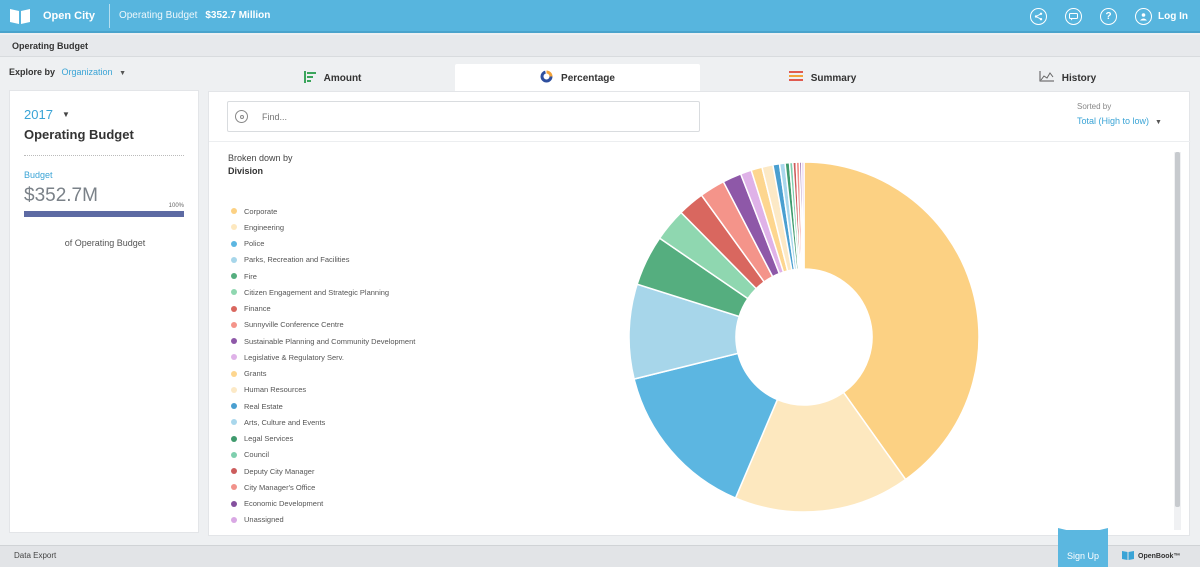 This screenshot has height=567, width=1200. What do you see at coordinates (1173, 16) in the screenshot?
I see `login-label: Log In` at bounding box center [1173, 16].